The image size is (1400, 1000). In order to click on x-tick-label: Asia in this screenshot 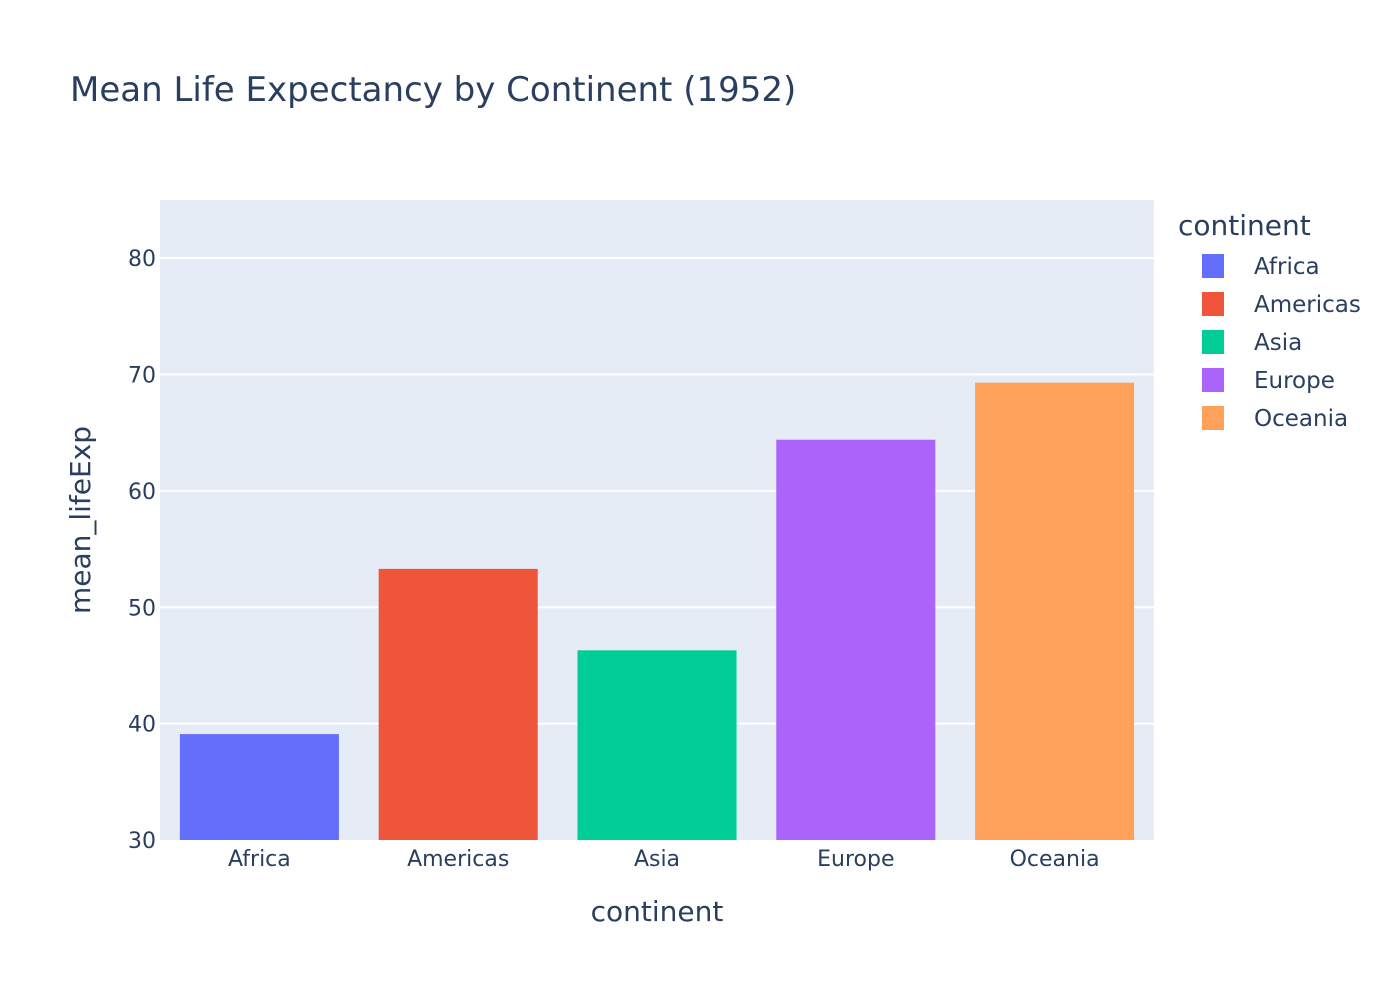, I will do `click(657, 859)`.